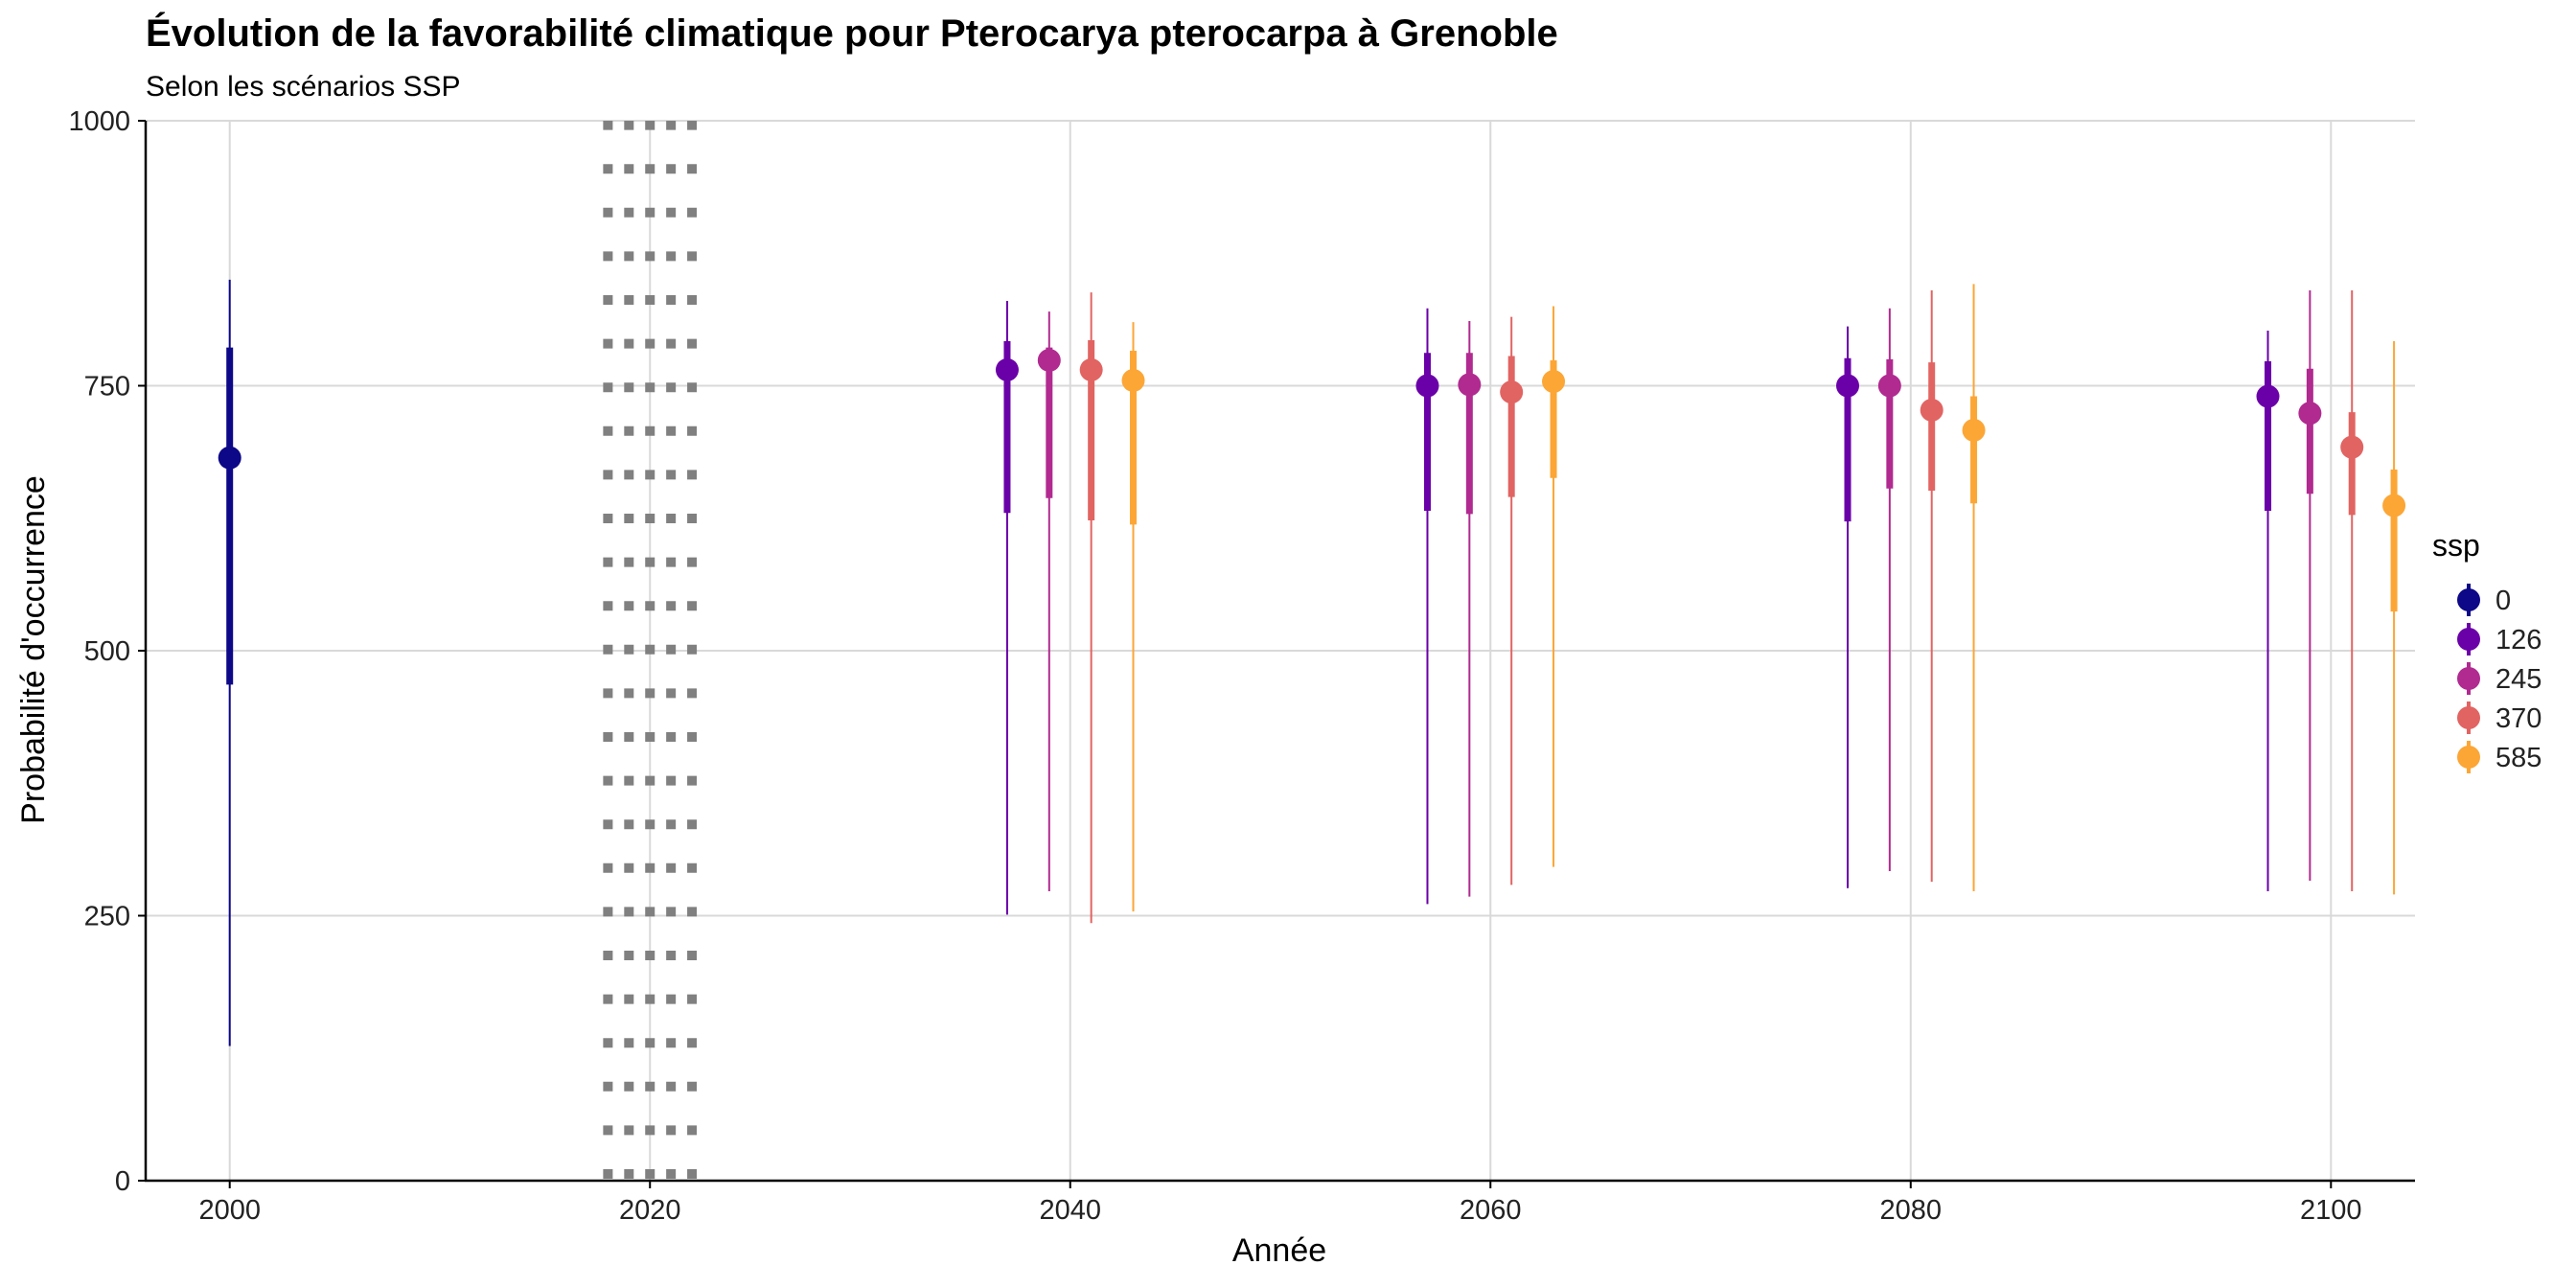  What do you see at coordinates (1070, 1210) in the screenshot?
I see `x-tick-label: 2040` at bounding box center [1070, 1210].